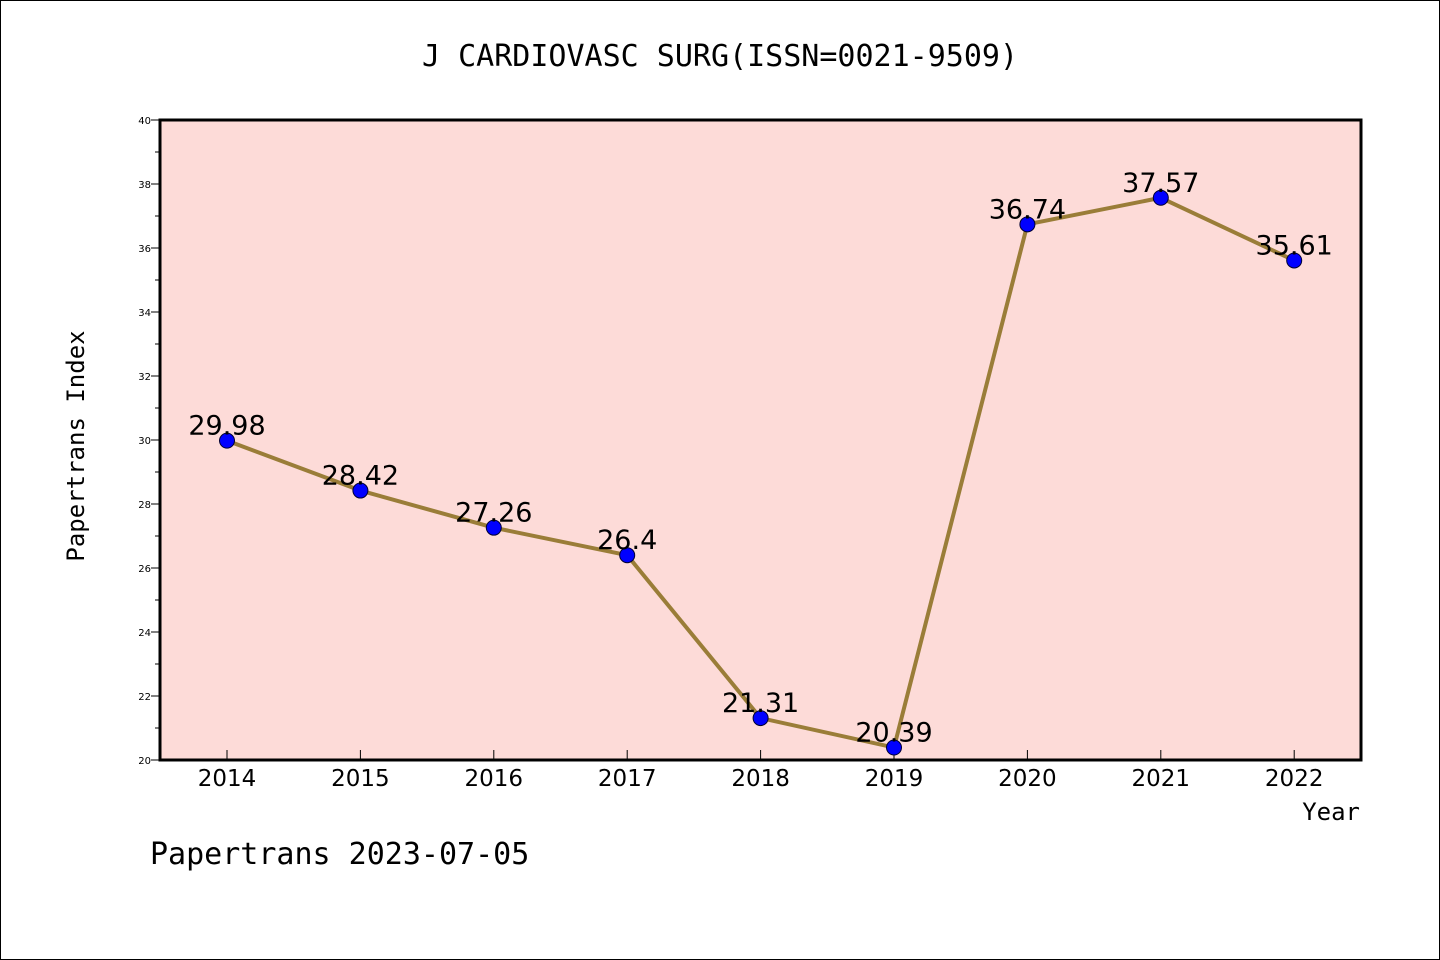 The width and height of the screenshot is (1440, 960). What do you see at coordinates (760, 703) in the screenshot?
I see `data-label: 21.31` at bounding box center [760, 703].